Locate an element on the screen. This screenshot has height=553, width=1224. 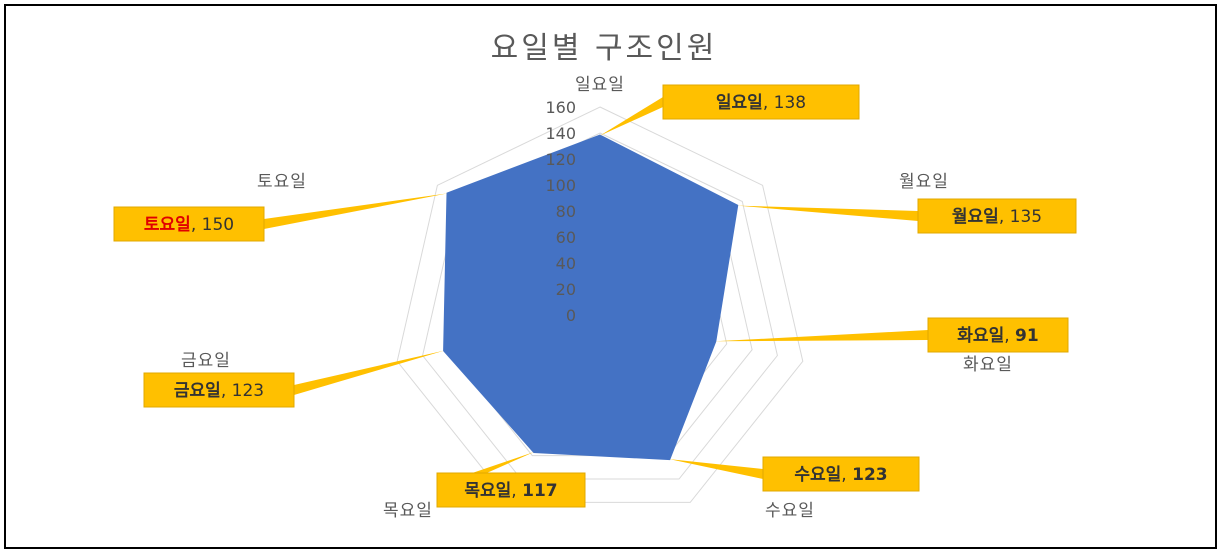
data-label-text: 금요일, 123 is located at coordinates (219, 391).